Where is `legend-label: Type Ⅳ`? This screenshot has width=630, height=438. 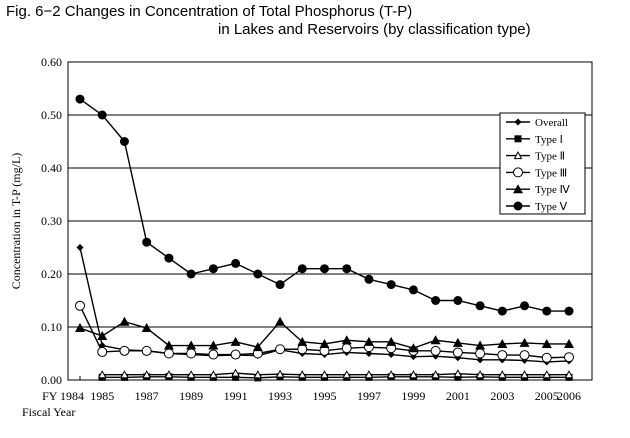 legend-label: Type Ⅳ is located at coordinates (553, 190).